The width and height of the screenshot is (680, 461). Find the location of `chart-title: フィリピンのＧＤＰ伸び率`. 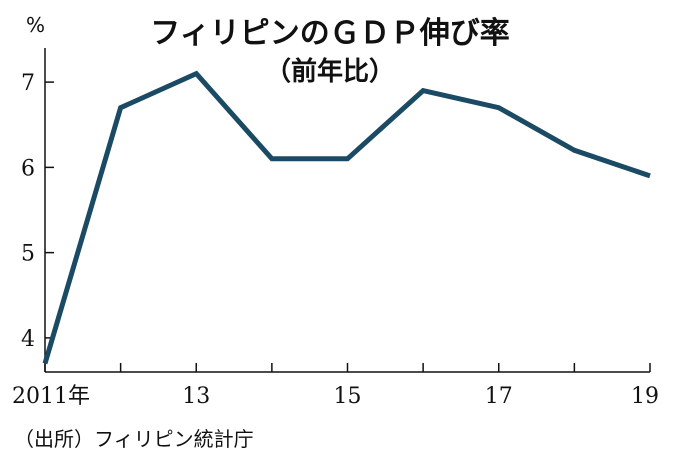

chart-title: フィリピンのＧＤＰ伸び率 is located at coordinates (329, 33).